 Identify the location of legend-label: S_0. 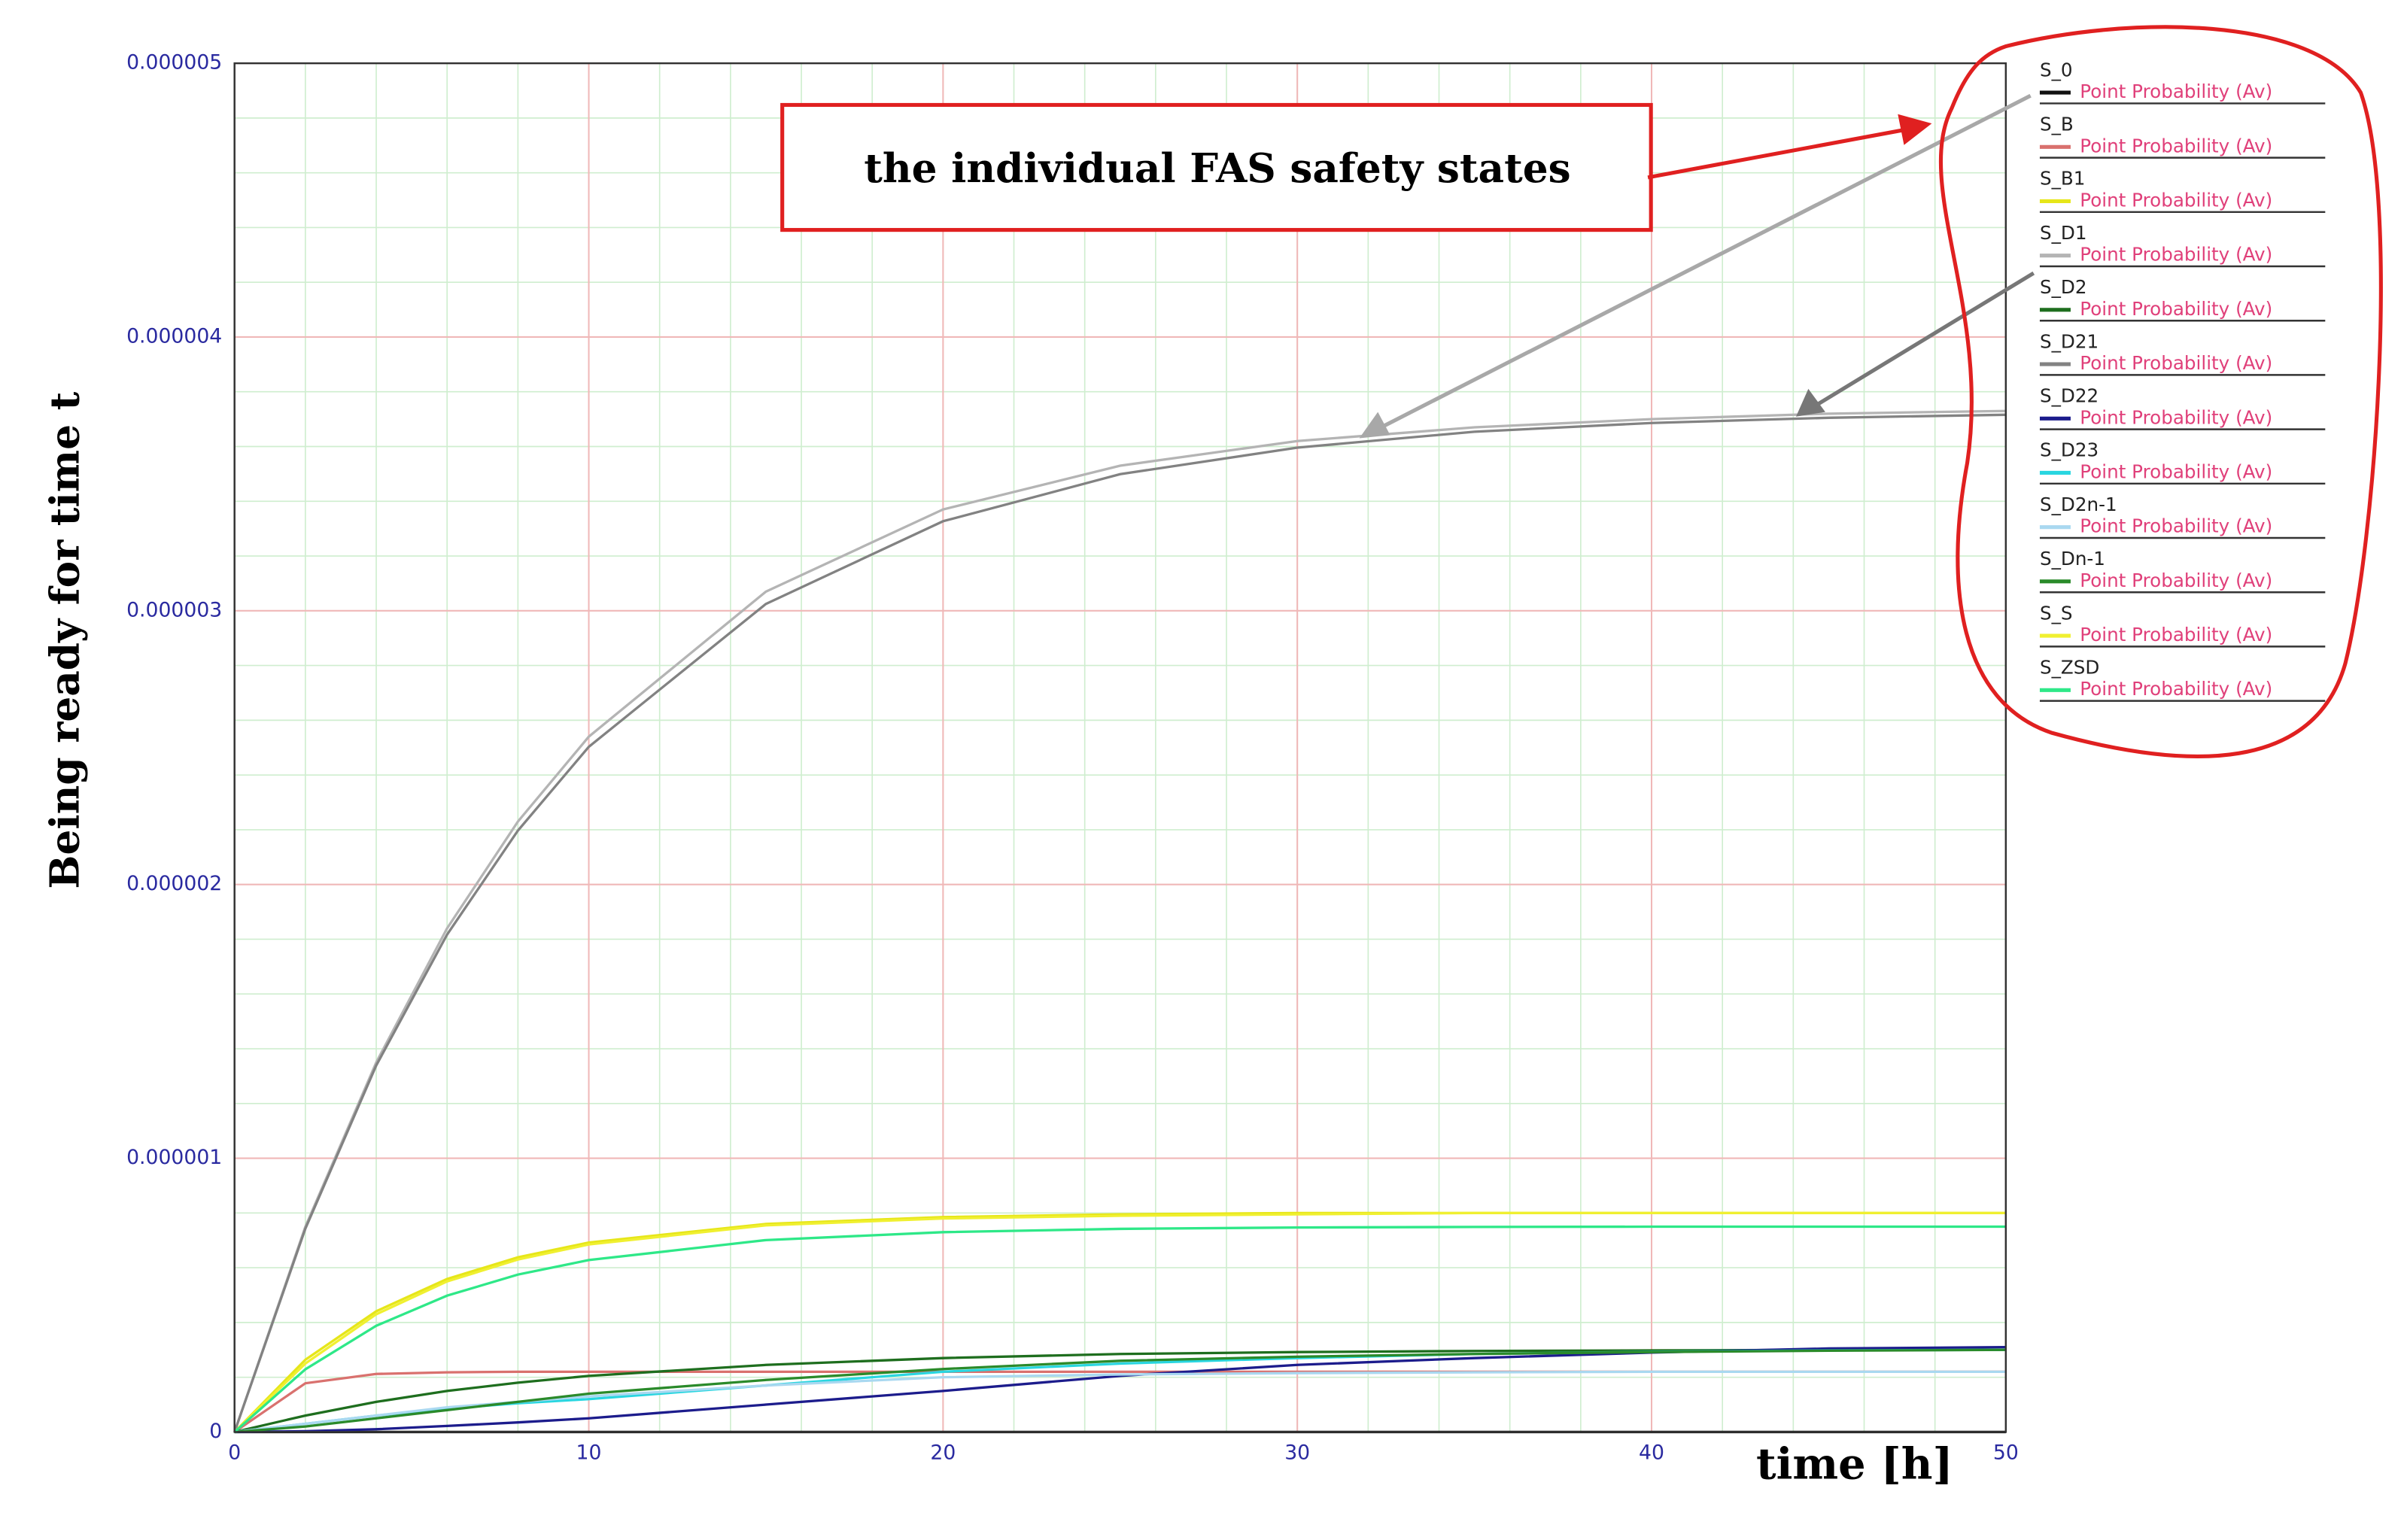
(2057, 69).